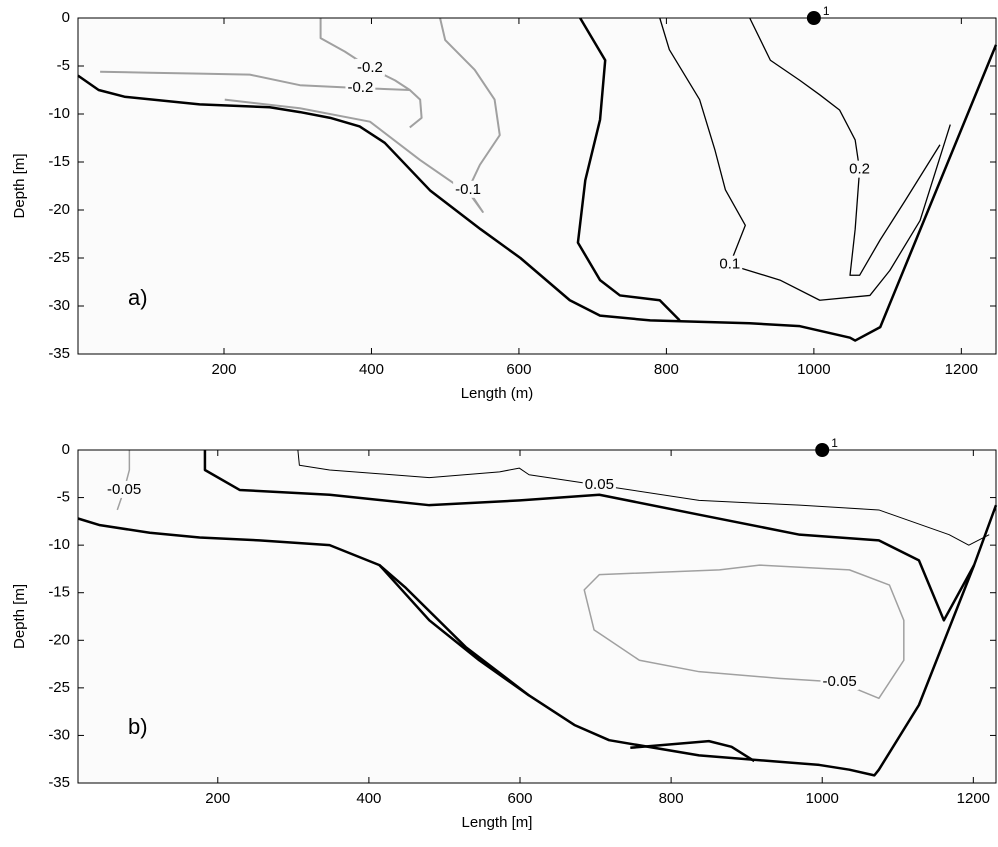 This screenshot has width=998, height=847. I want to click on x-axis-title: Length (m), so click(497, 393).